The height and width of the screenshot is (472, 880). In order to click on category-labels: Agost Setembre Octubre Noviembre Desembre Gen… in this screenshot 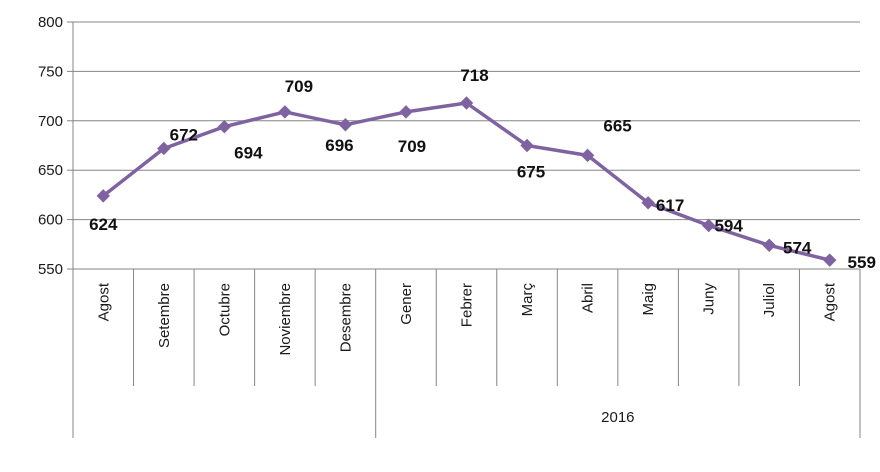, I will do `click(466, 318)`.